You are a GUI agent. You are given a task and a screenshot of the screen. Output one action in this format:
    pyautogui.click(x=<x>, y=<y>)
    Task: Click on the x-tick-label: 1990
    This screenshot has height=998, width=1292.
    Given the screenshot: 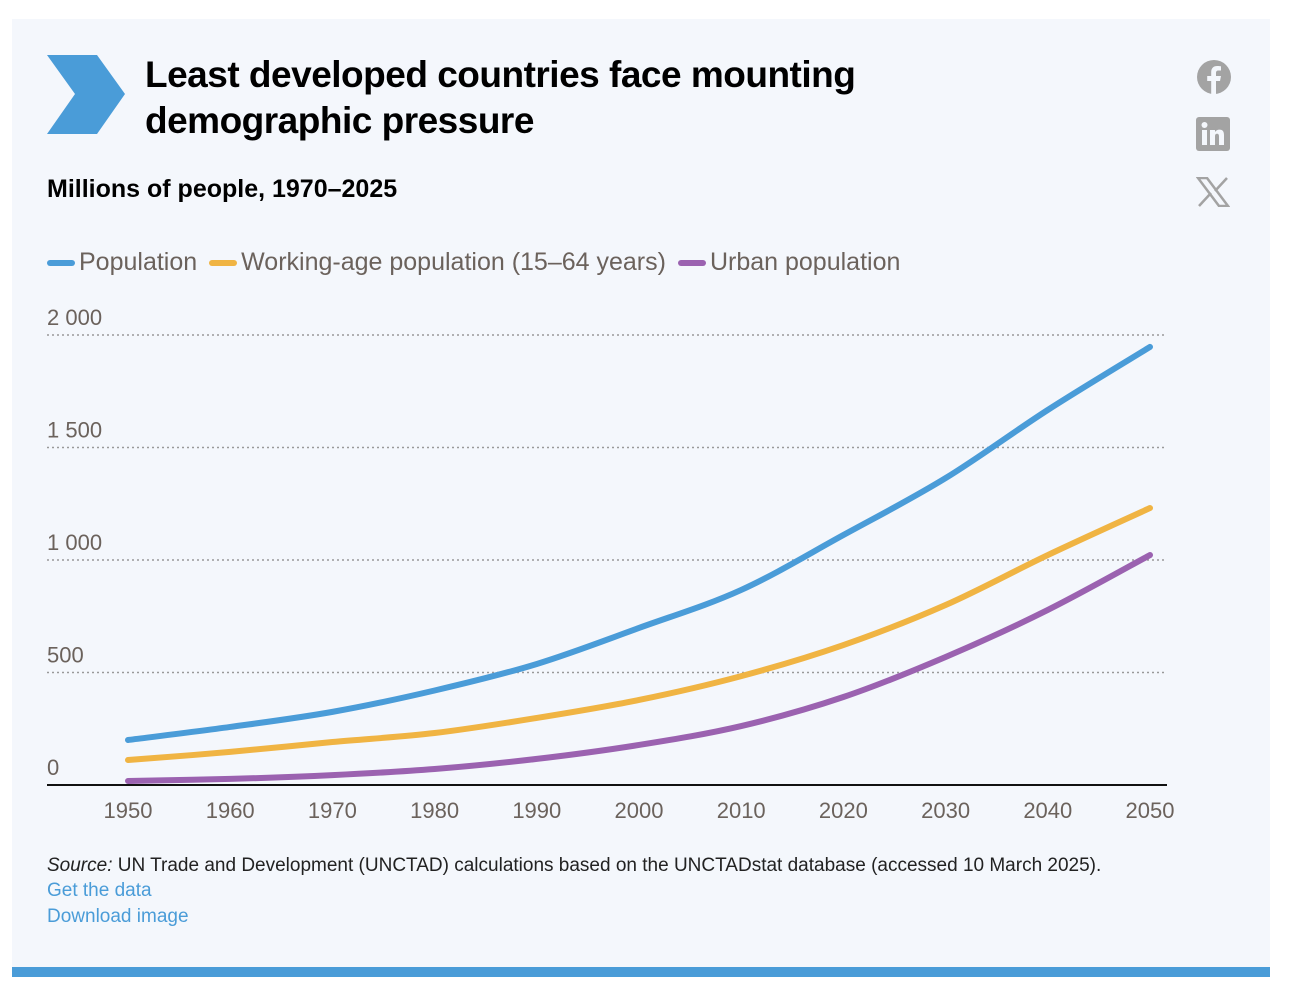 What is the action you would take?
    pyautogui.click(x=536, y=810)
    